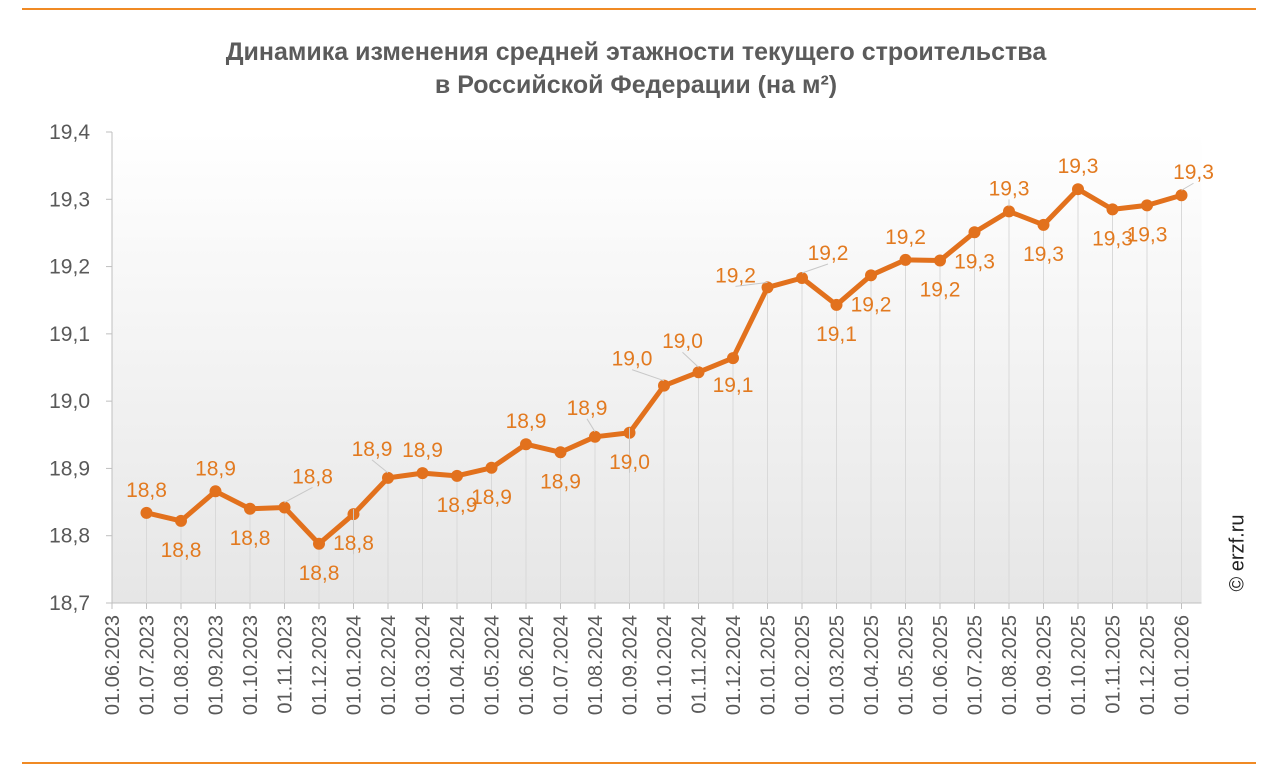 The width and height of the screenshot is (1280, 773). I want to click on x-tick-label: 01.12.2023, so click(320, 665).